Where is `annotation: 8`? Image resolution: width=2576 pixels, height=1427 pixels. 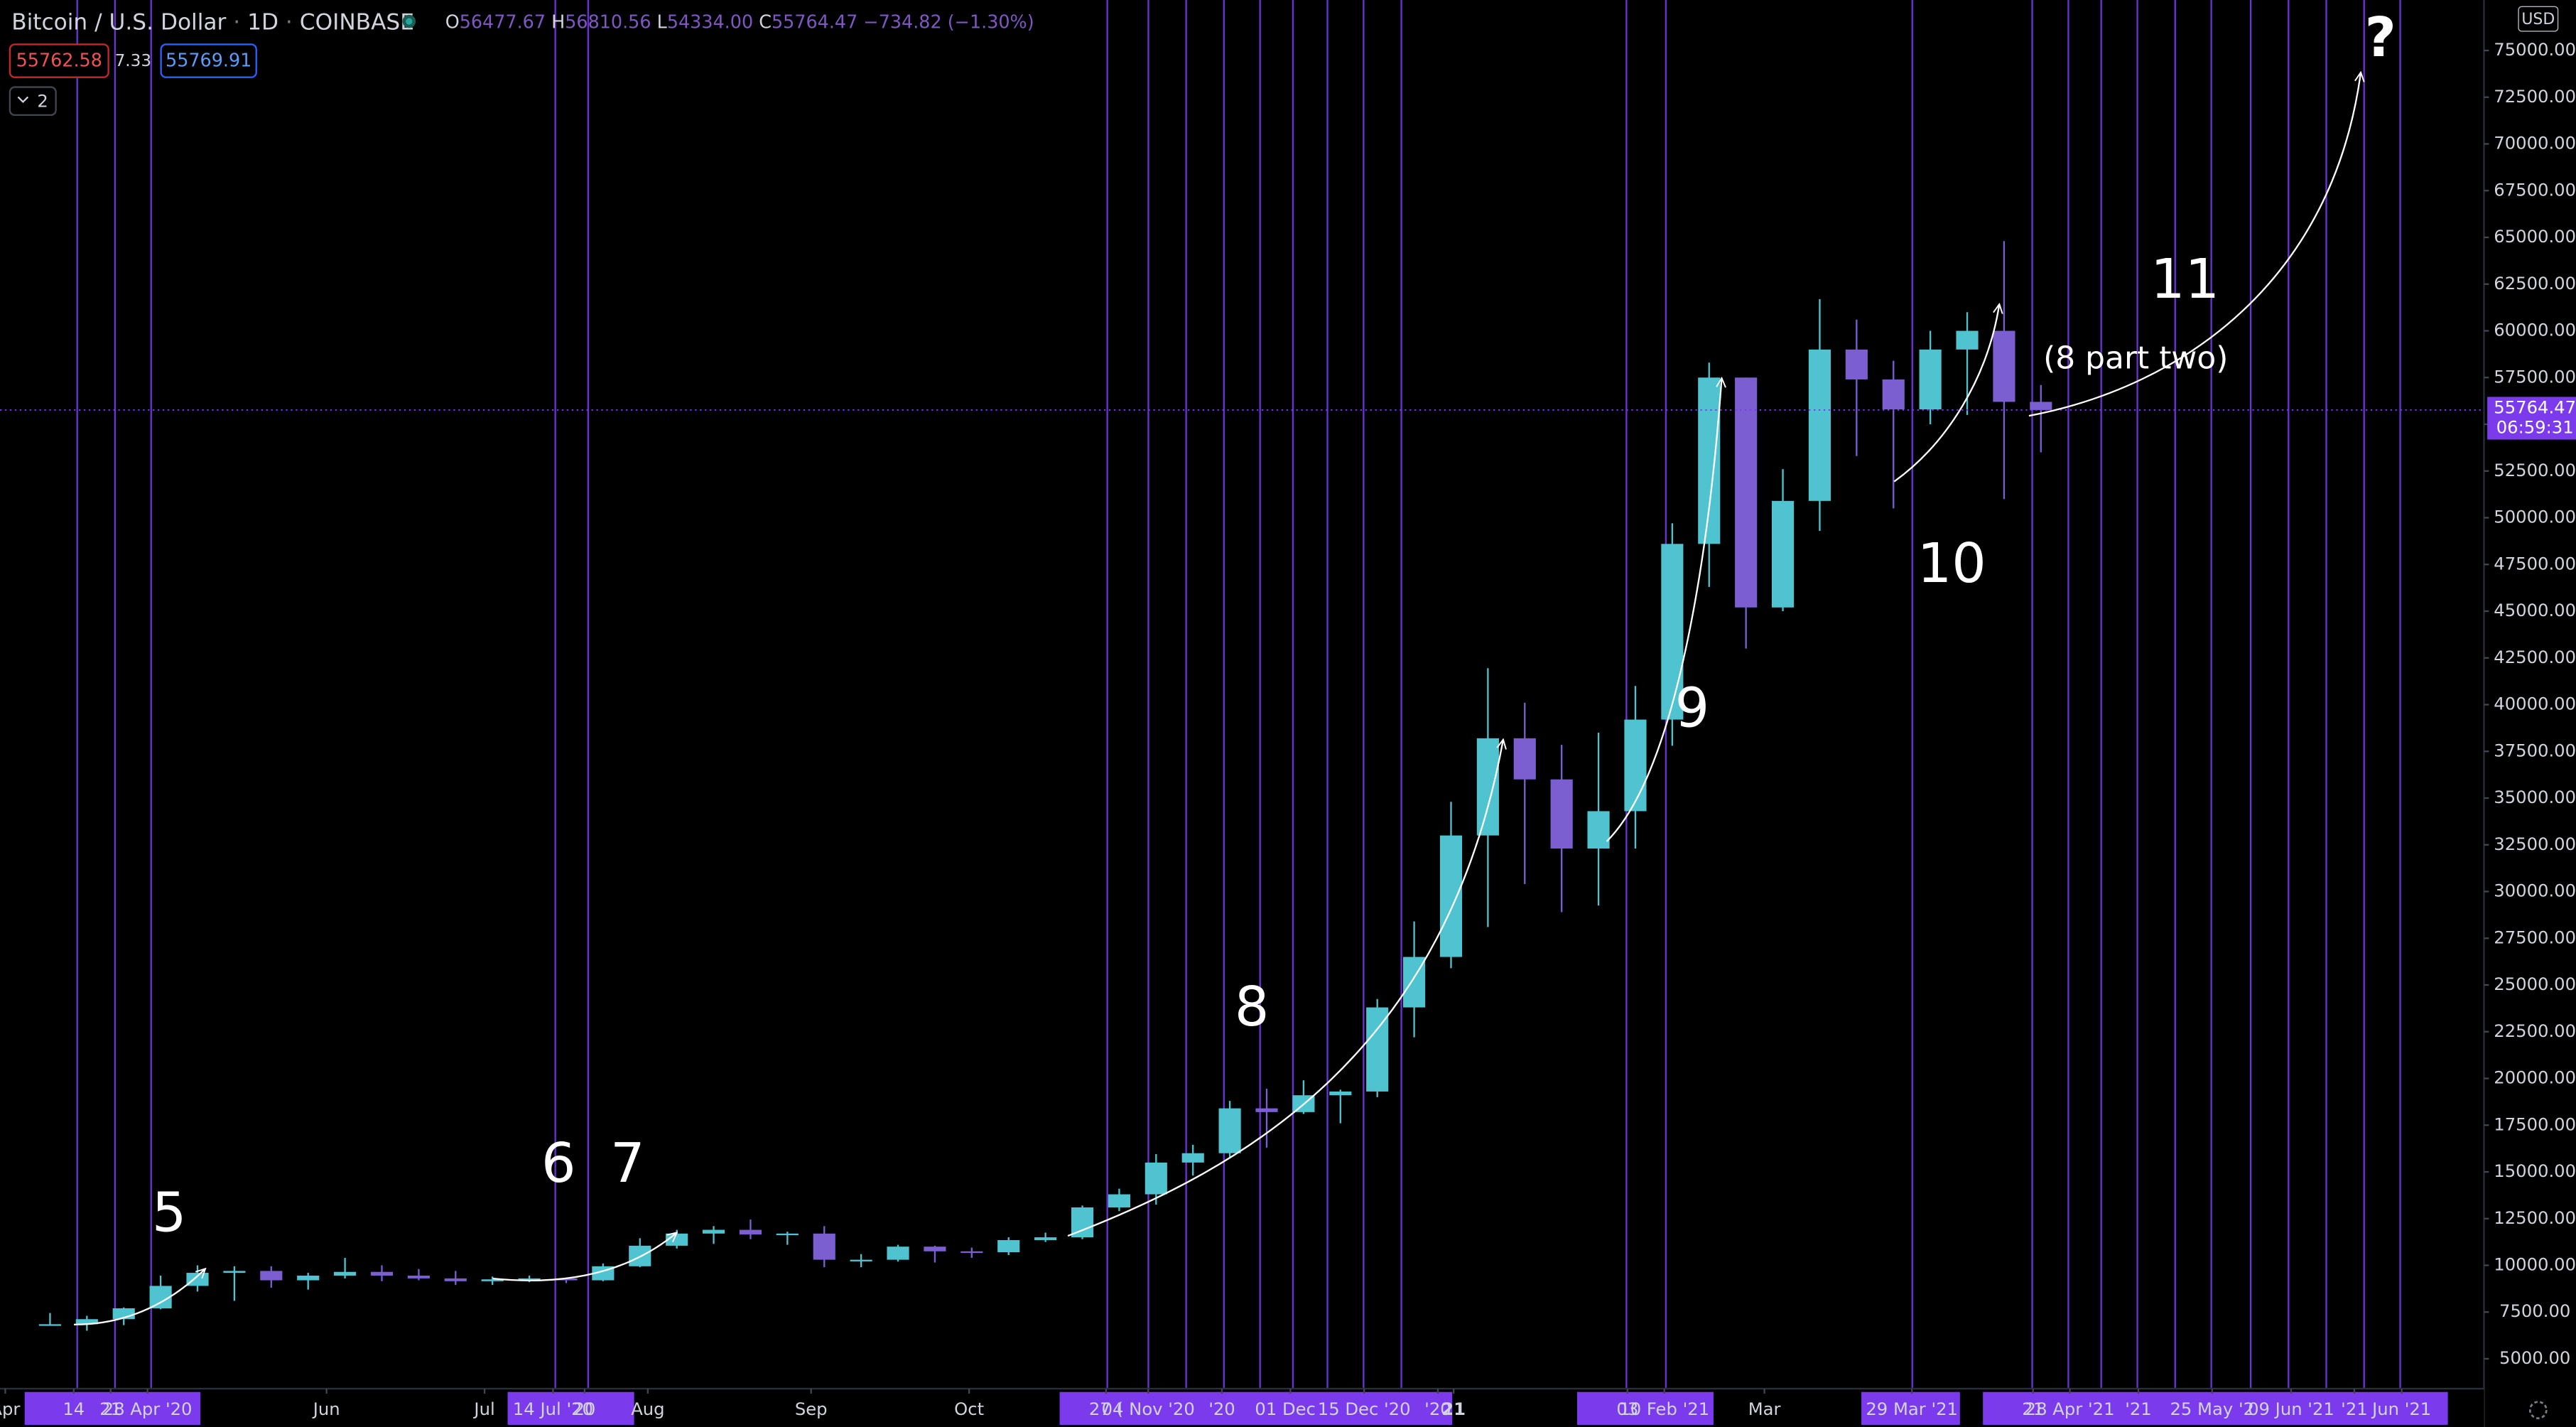
annotation: 8 is located at coordinates (1252, 1006).